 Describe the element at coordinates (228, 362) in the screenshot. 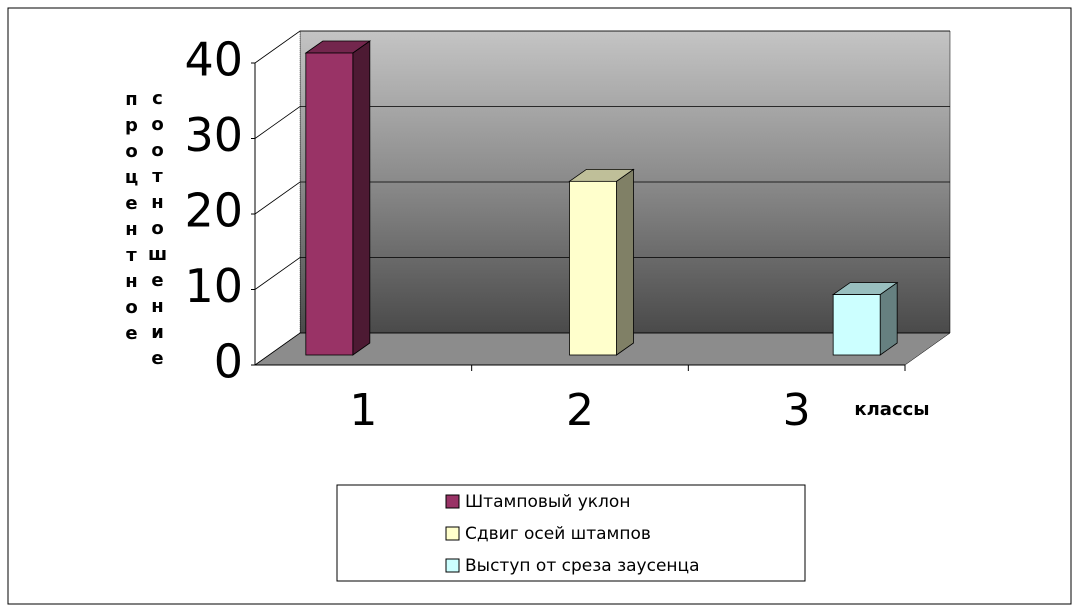

I see `y-tick-label: 0` at that location.